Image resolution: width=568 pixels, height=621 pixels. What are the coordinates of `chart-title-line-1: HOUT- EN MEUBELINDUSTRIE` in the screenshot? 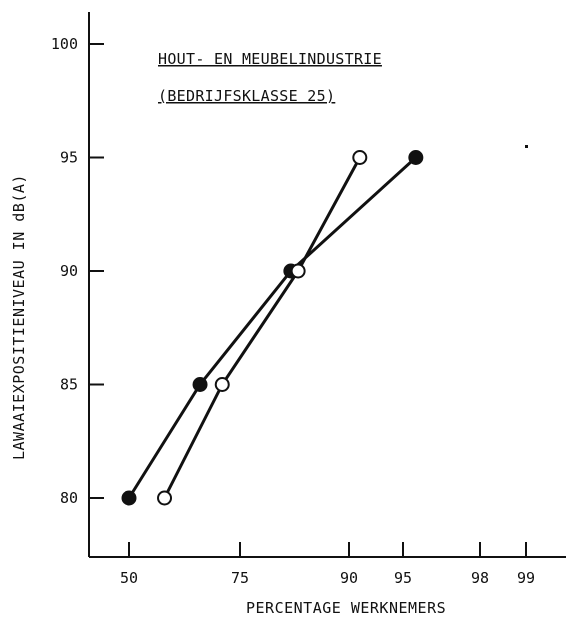 It's located at (270, 59).